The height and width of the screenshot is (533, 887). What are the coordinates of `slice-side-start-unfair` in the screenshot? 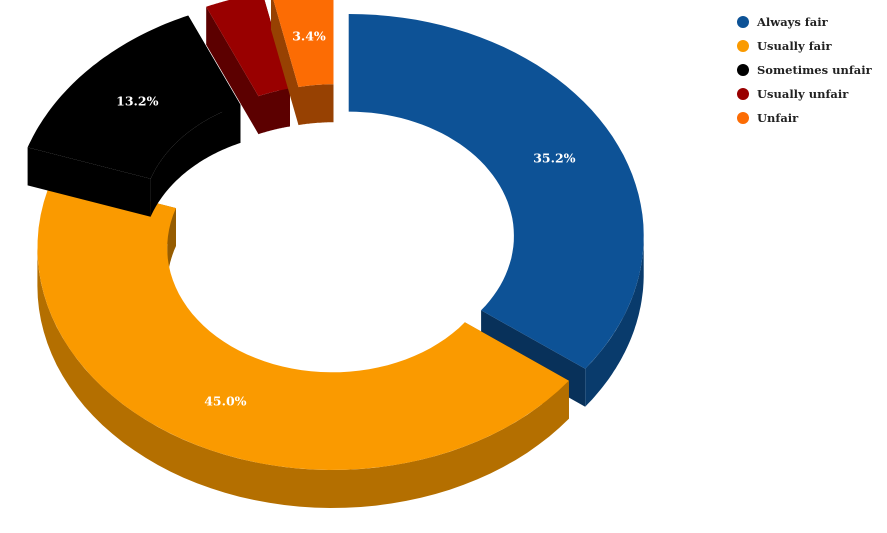 It's located at (285, 63).